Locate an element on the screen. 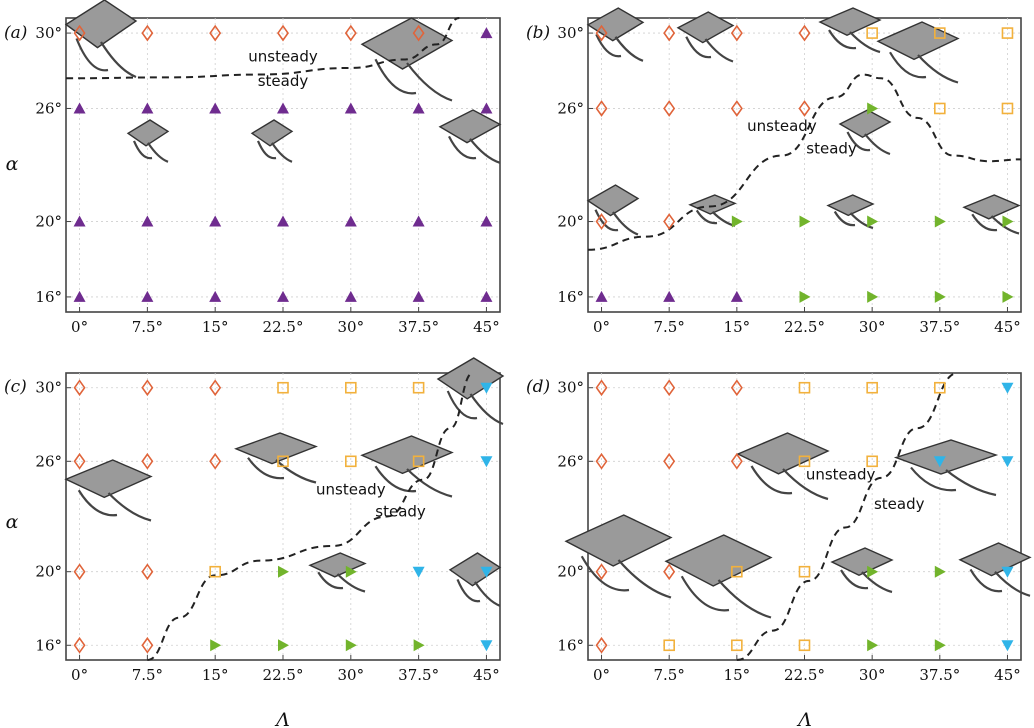 This screenshot has width=1034, height=728. x-axis-label-left: Λ is located at coordinates (282, 718).